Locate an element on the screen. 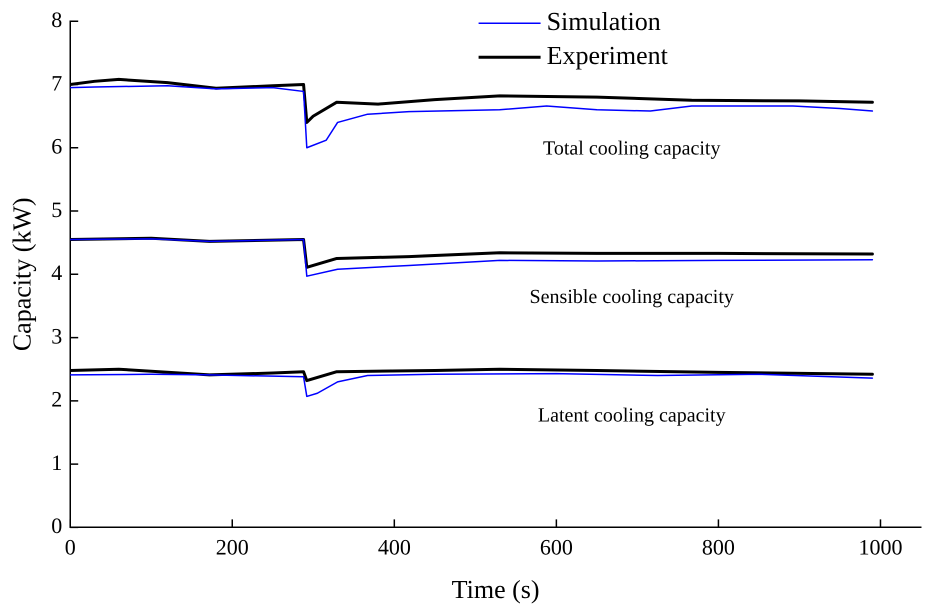 This screenshot has width=927, height=615. y-axis-title: Capacity (kW) is located at coordinates (21, 274).